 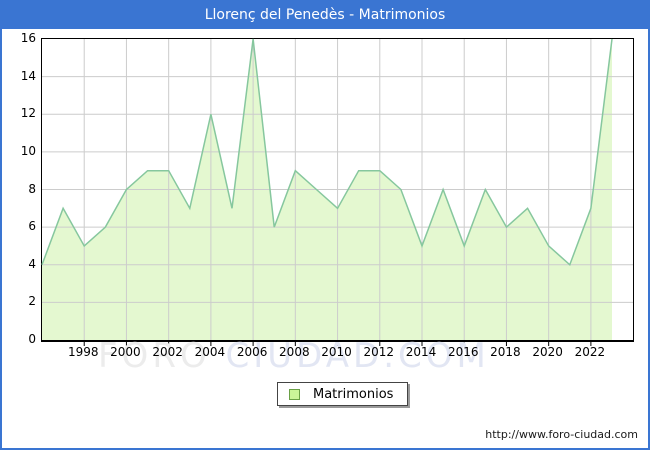 I want to click on legend-box: Matrimonios, so click(x=343, y=394).